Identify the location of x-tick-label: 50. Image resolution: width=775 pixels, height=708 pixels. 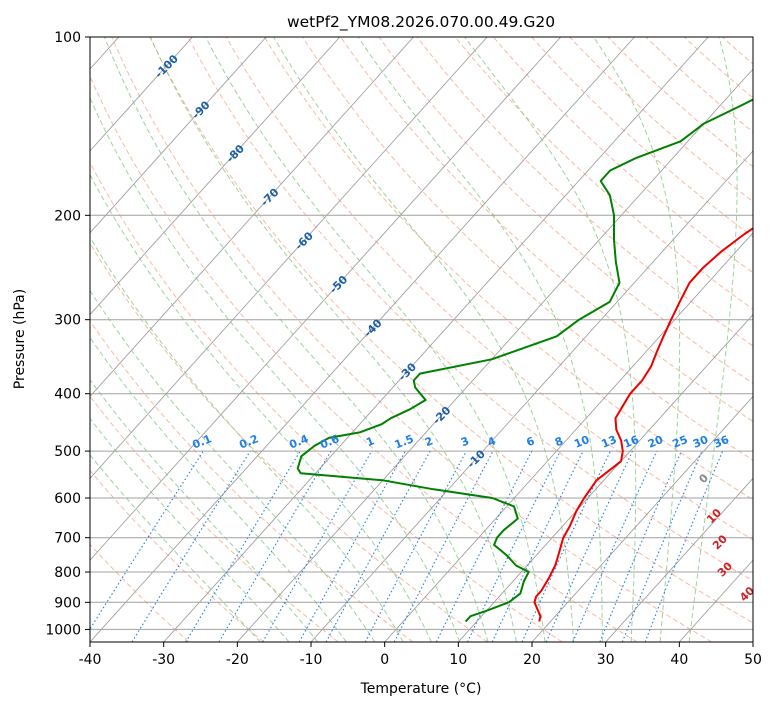
(753, 660).